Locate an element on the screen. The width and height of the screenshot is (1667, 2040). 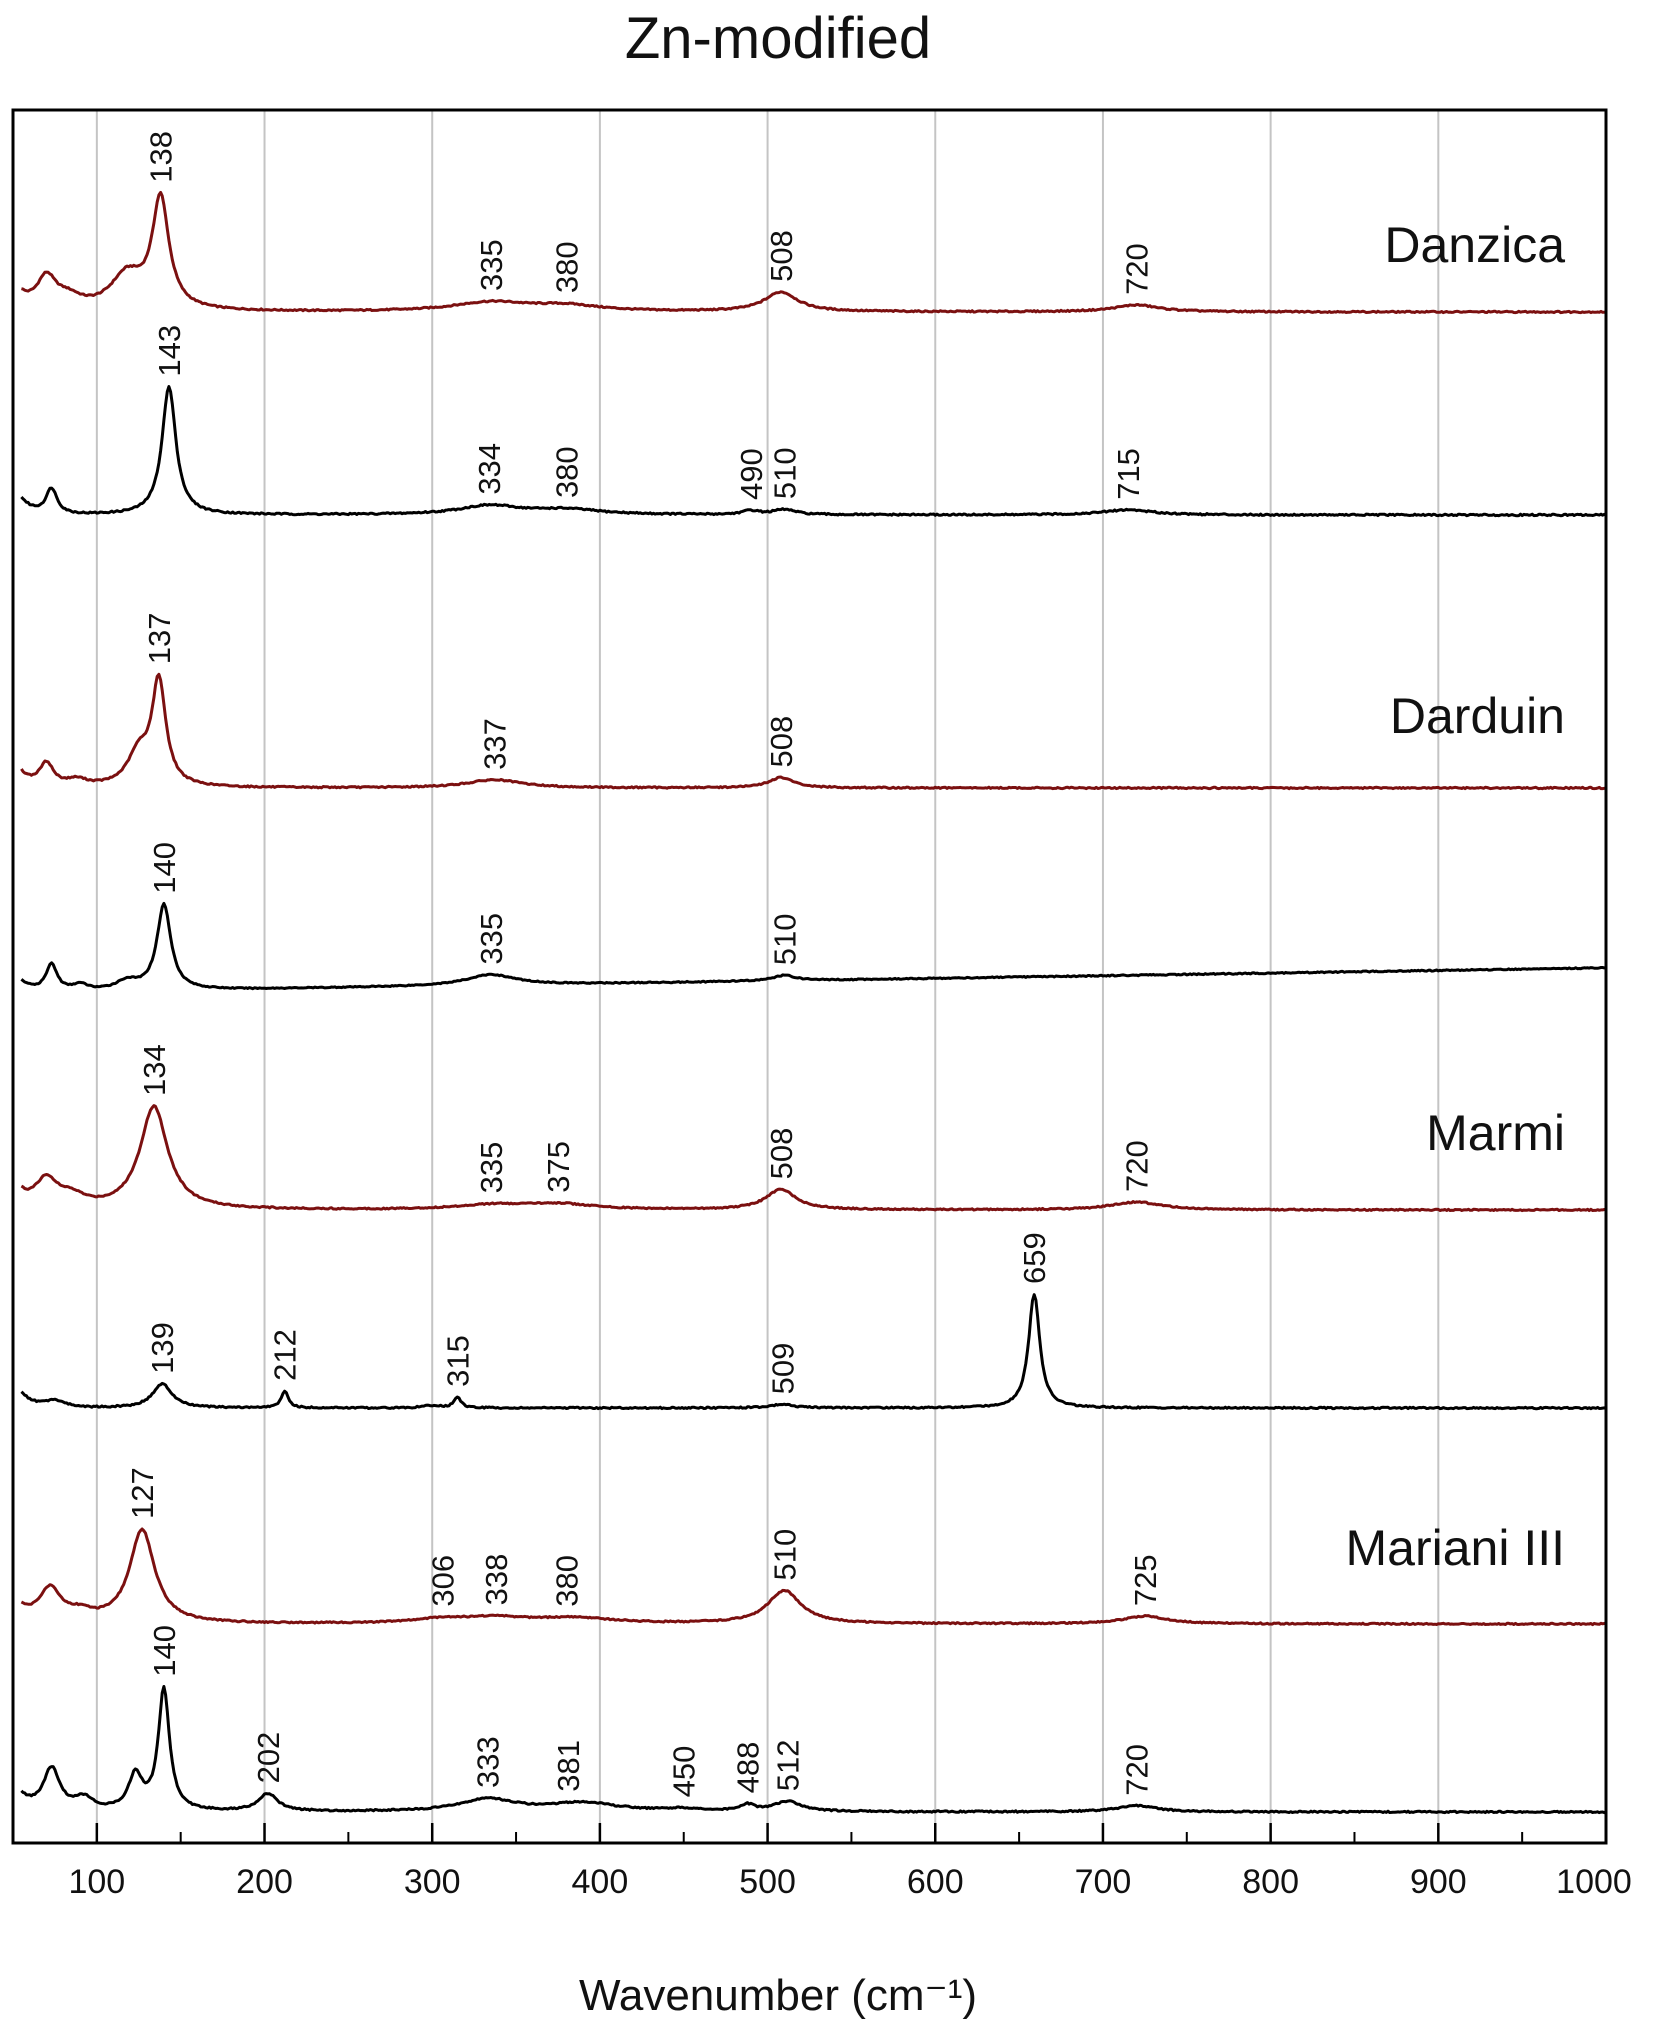
x-tick-label: 900 is located at coordinates (1438, 1882).